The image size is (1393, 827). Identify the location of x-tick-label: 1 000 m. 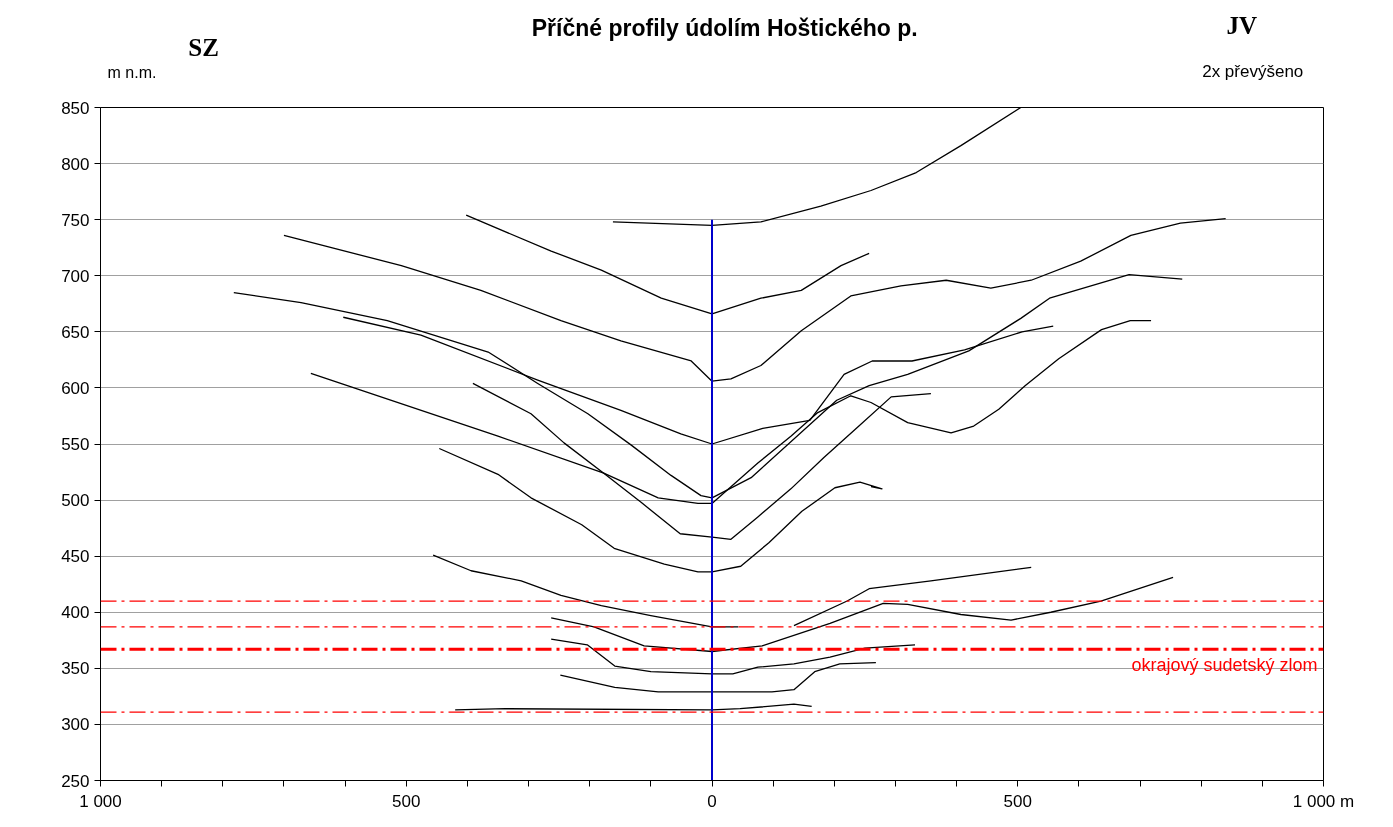
(1323, 801).